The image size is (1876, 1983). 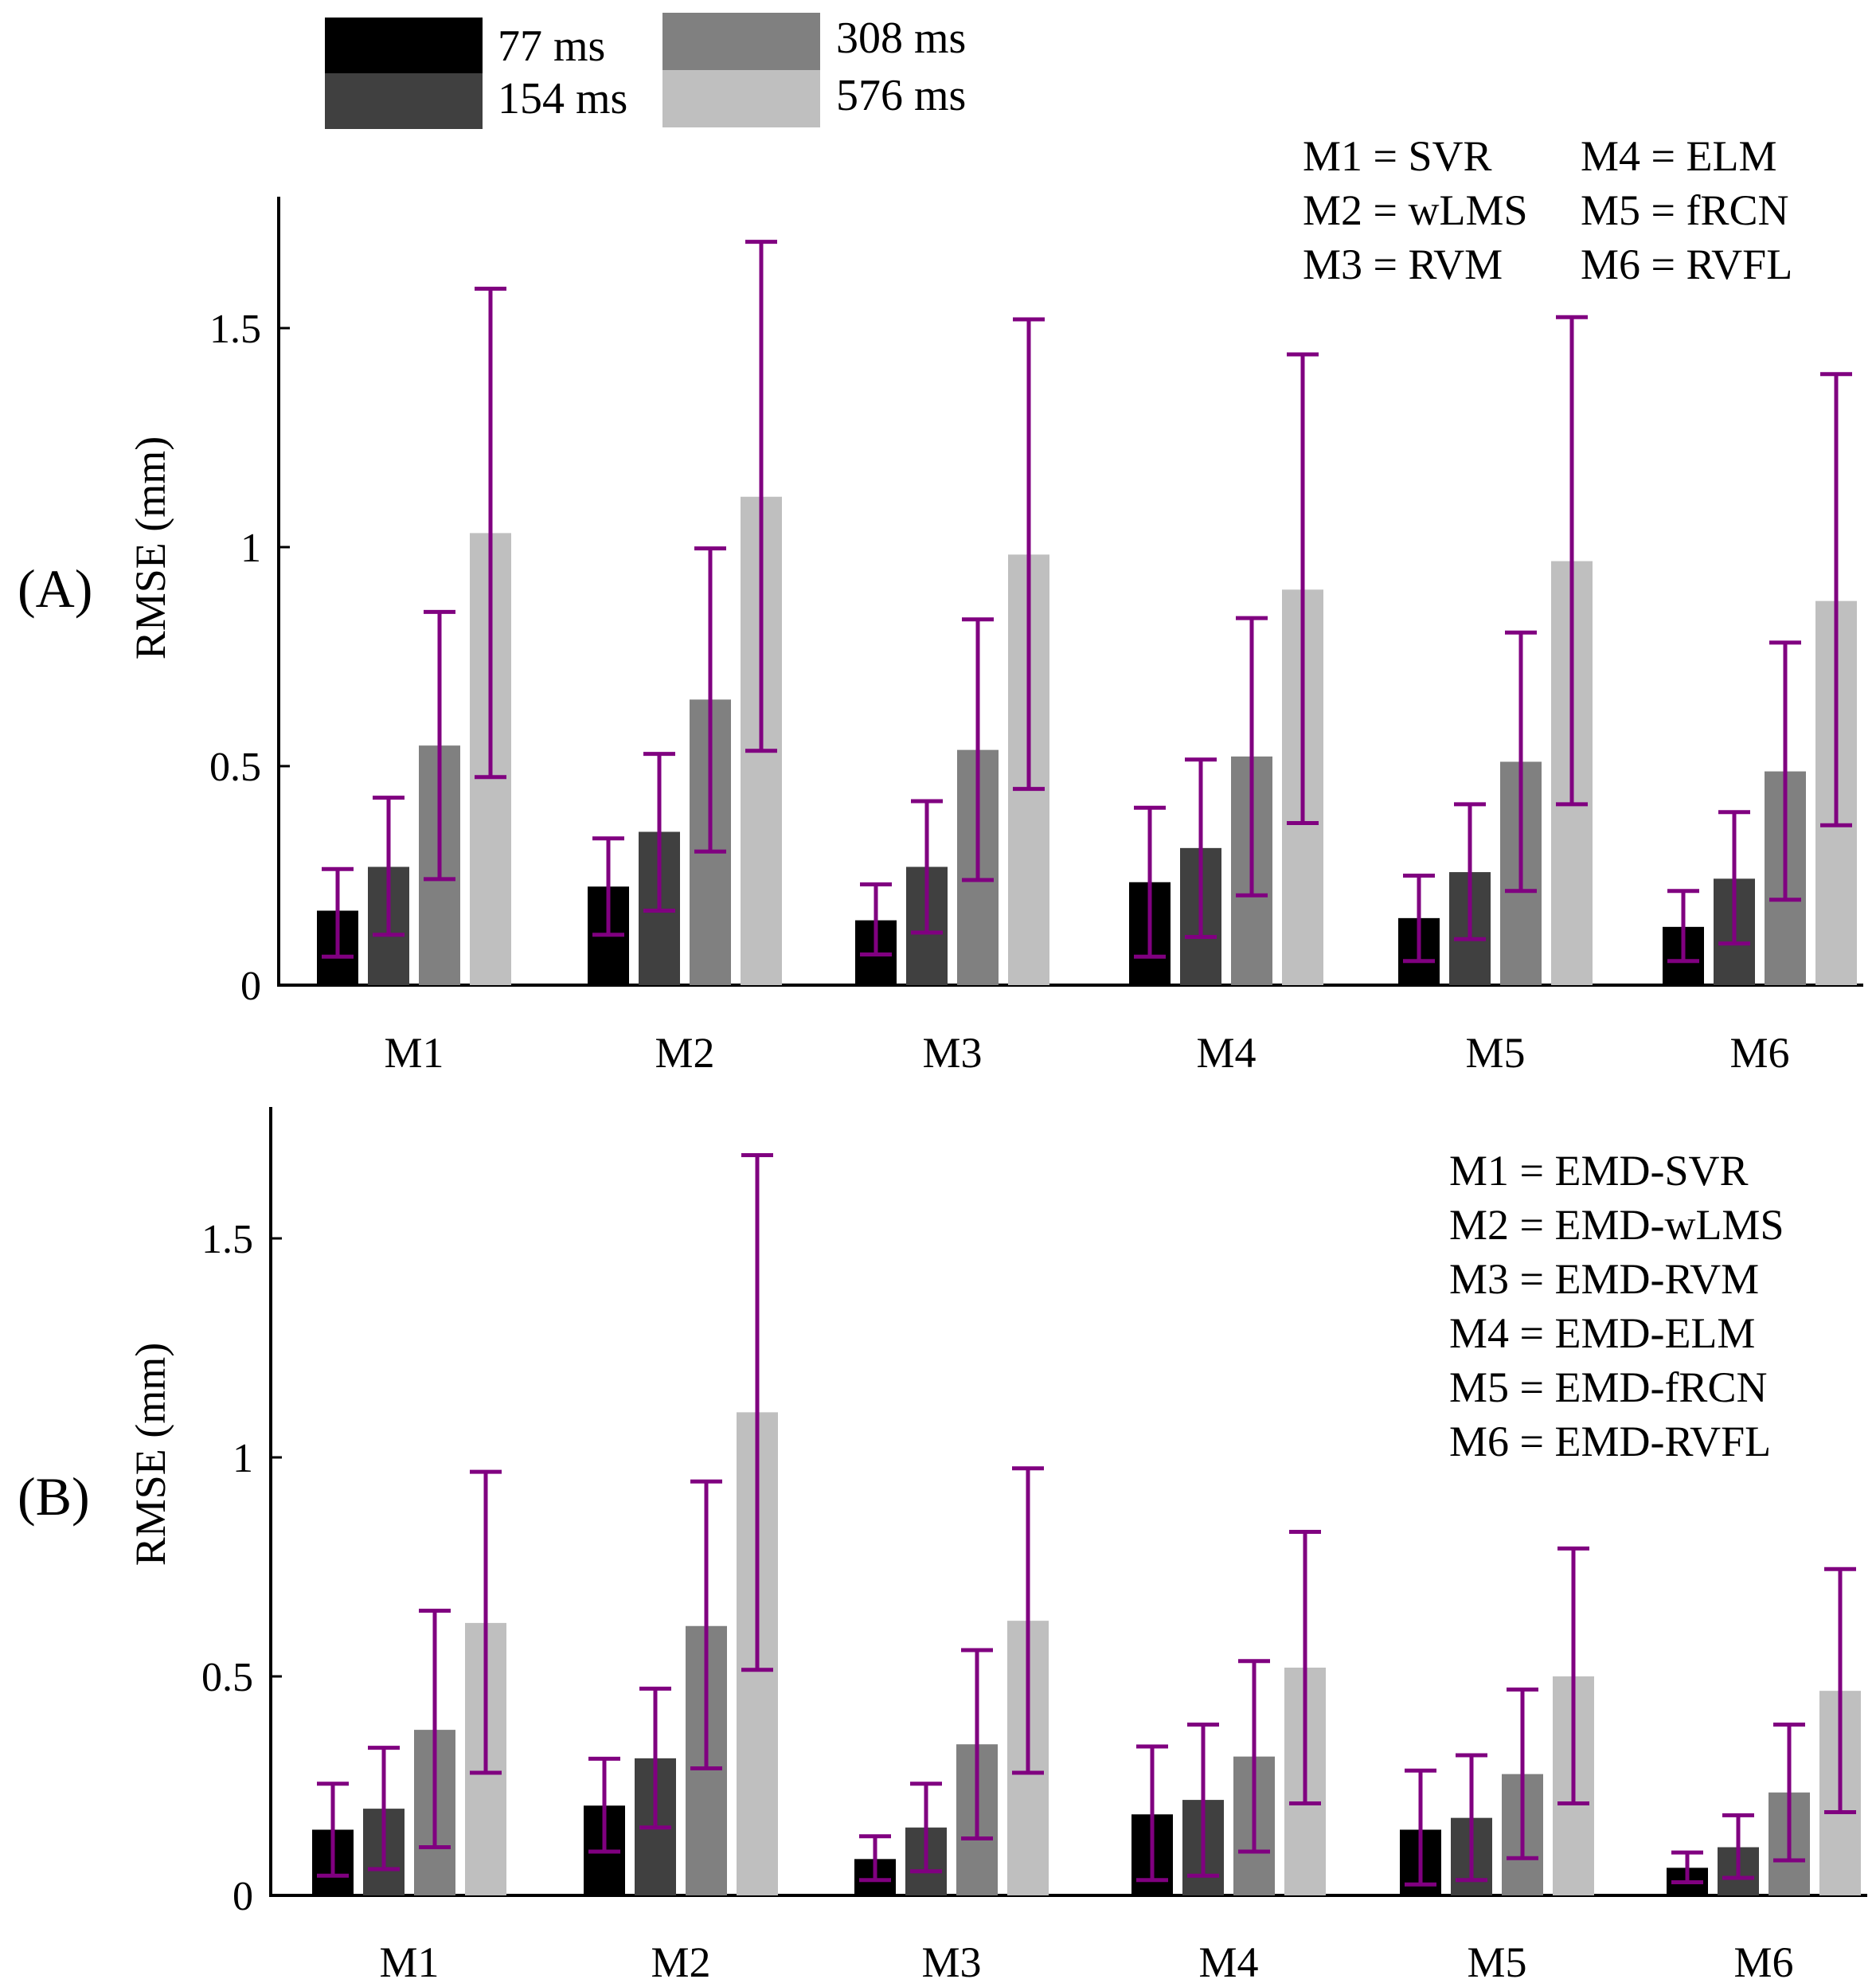 I want to click on panel-a-ytick-label: 0.5, so click(x=235, y=768).